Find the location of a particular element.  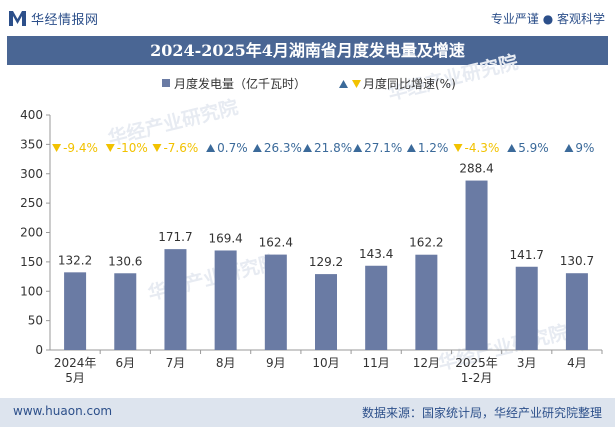

brand-name: 华经情报网 is located at coordinates (65, 20).